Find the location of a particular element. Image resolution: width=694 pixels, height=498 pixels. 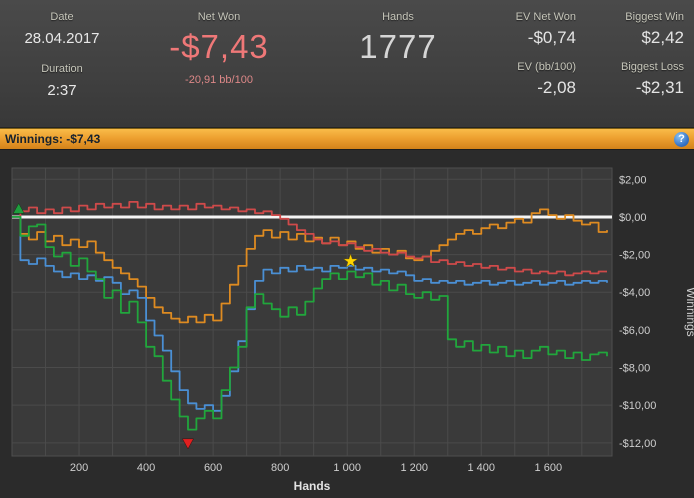

svg-text: 800 is located at coordinates (280, 468).